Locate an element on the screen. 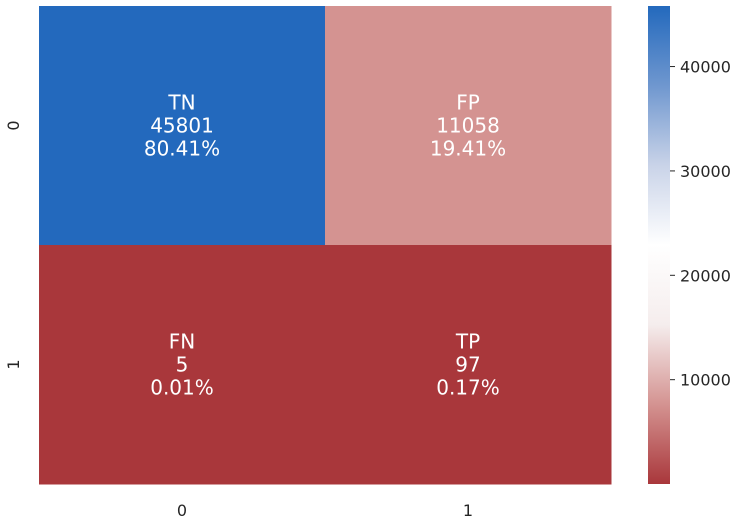 Image resolution: width=739 pixels, height=524 pixels. x-tick-label: 0 is located at coordinates (182, 510).